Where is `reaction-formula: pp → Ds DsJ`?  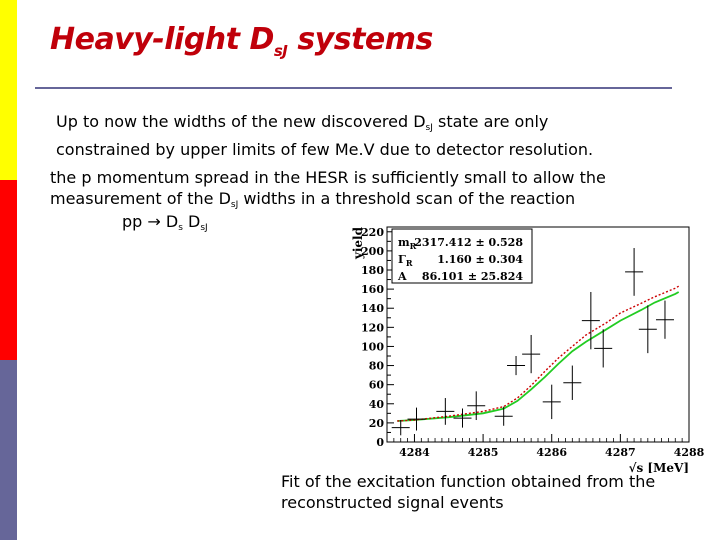 reaction-formula: pp → Ds DsJ is located at coordinates (165, 225).